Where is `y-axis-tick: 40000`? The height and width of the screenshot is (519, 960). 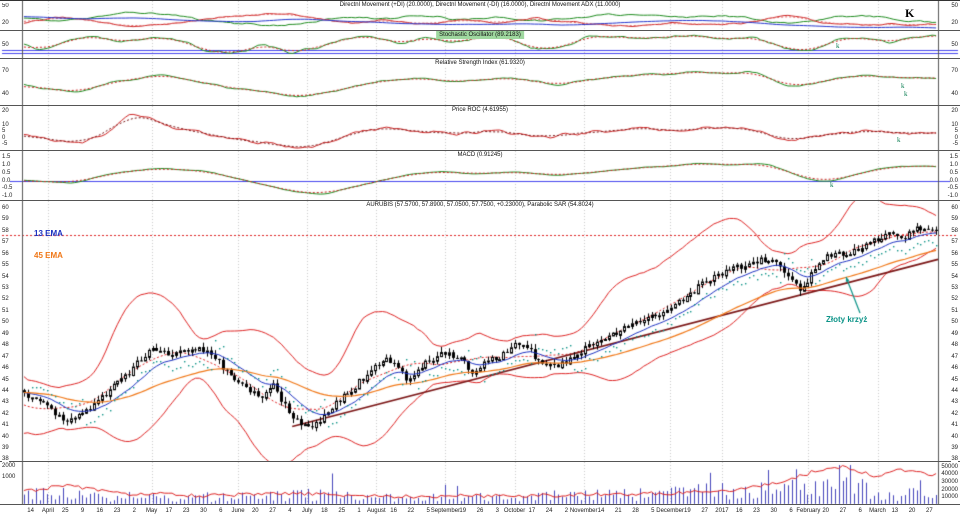 y-axis-tick: 40000 is located at coordinates (949, 474).